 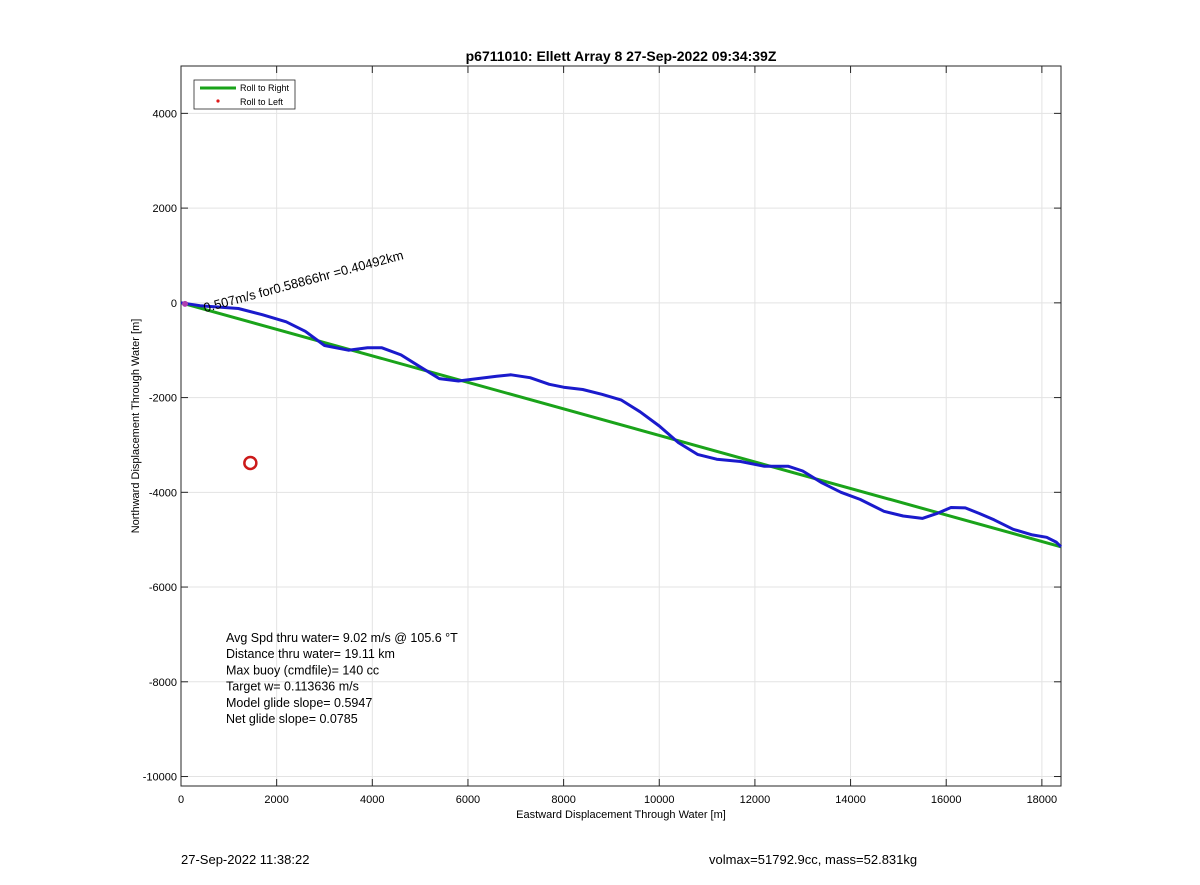 I want to click on x-axis-label: Eastward Displacement Through Water [m], so click(x=621, y=815).